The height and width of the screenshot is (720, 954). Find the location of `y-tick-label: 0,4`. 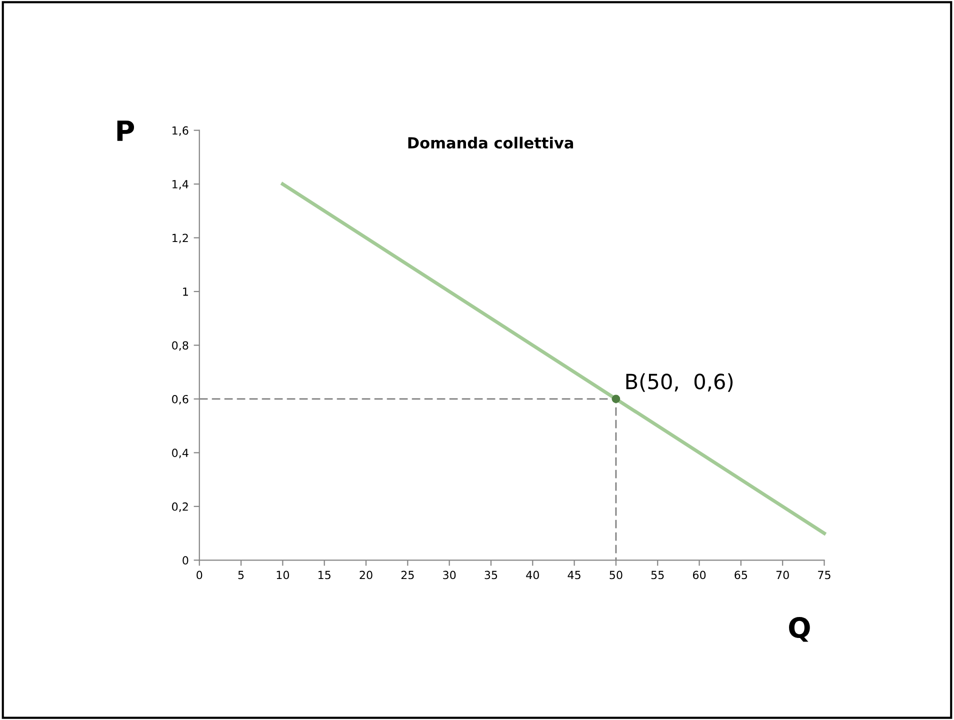

y-tick-label: 0,4 is located at coordinates (180, 453).